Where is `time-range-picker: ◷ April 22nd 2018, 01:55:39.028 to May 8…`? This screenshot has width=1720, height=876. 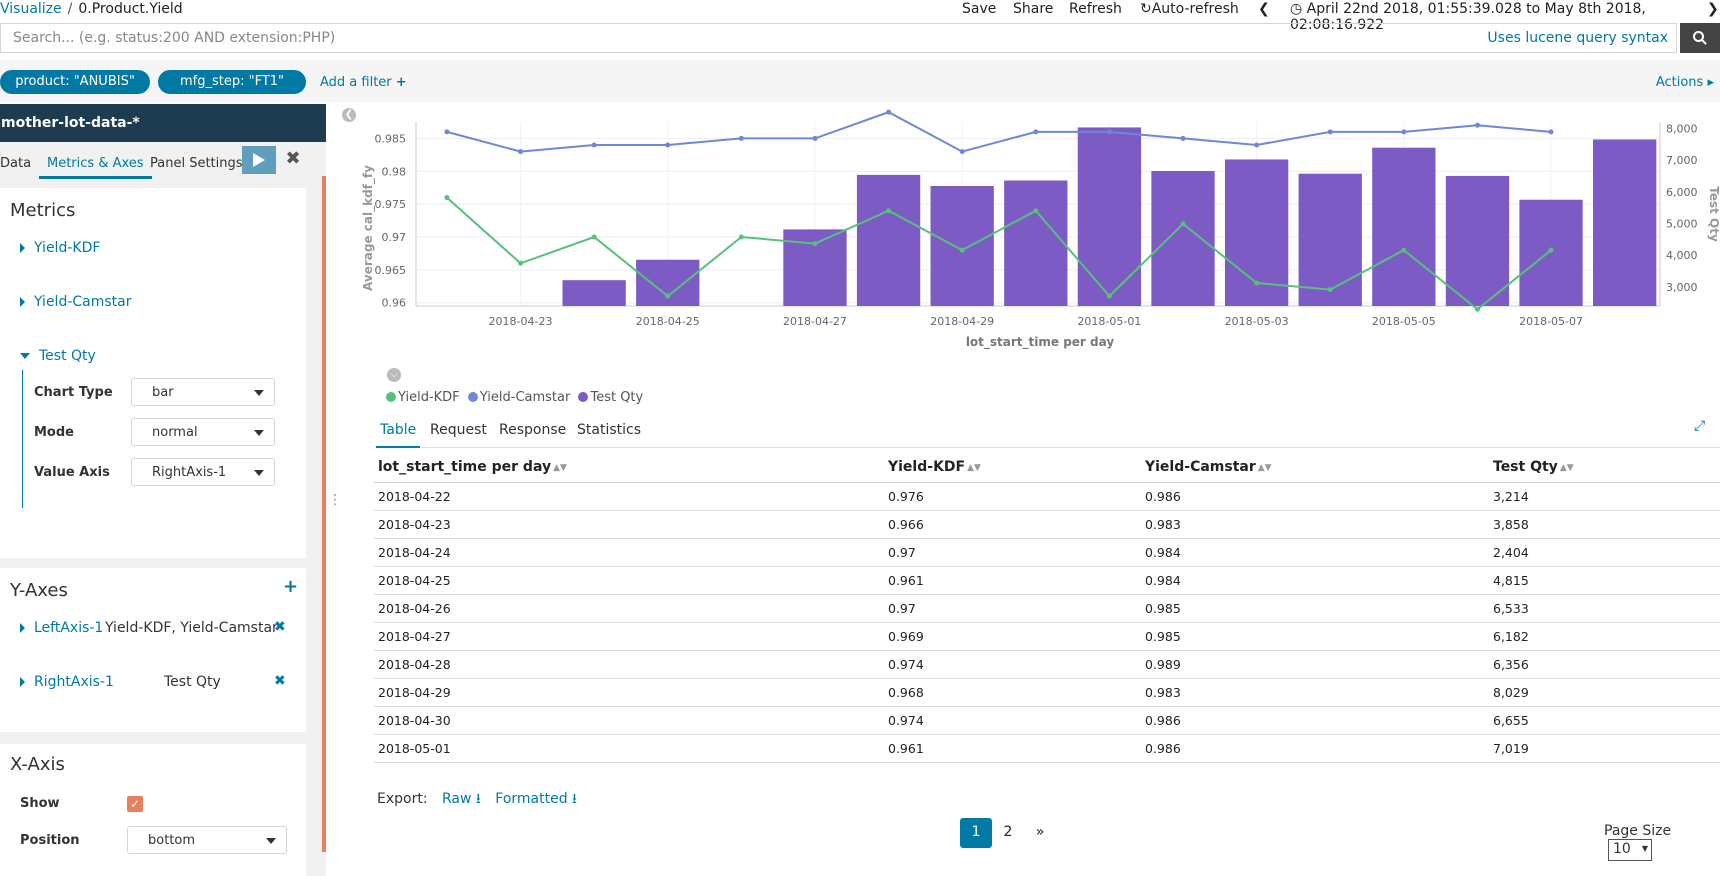 time-range-picker: ◷ April 22nd 2018, 01:55:39.028 to May 8… is located at coordinates (1505, 17).